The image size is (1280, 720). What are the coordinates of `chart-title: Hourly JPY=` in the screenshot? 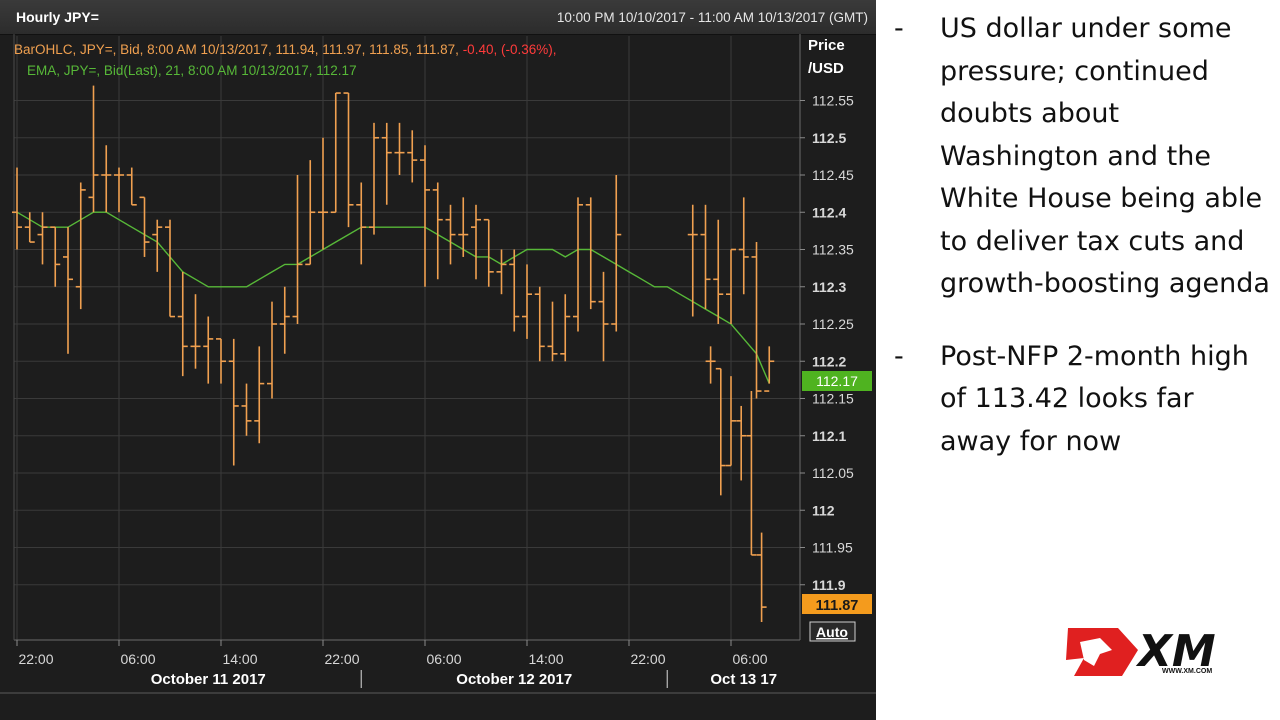 It's located at (57, 17).